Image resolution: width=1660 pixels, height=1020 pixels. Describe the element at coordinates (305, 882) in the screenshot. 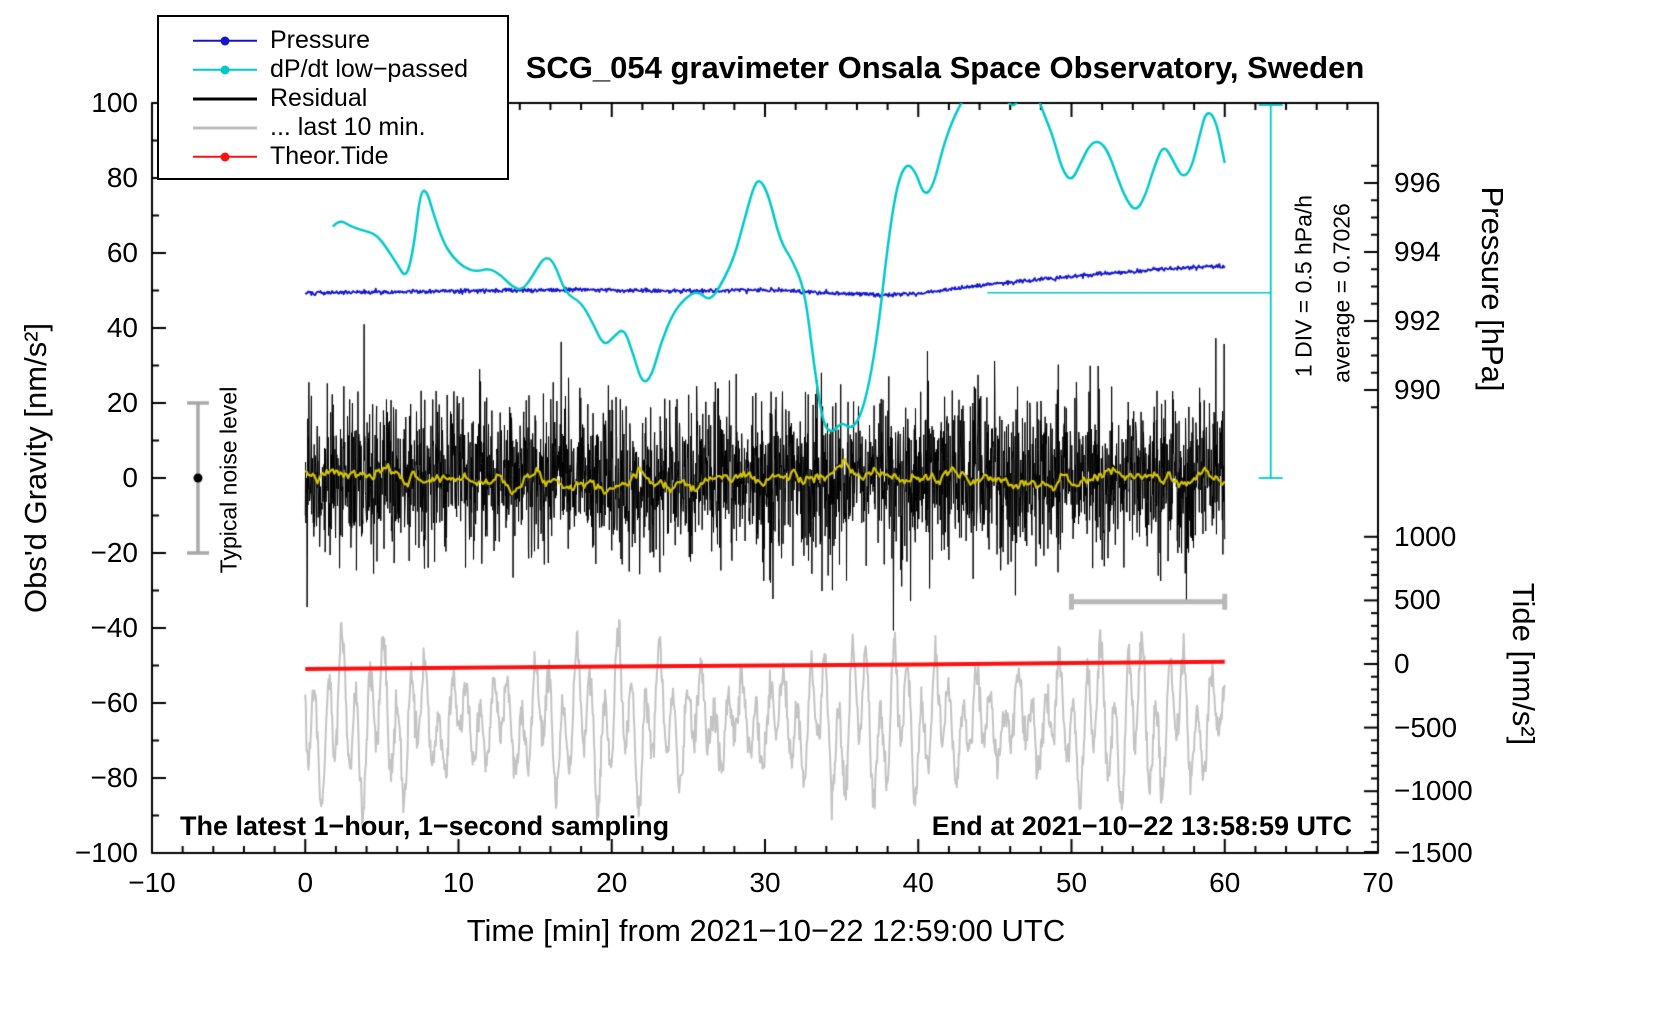

I see `x-tick-label: 0` at that location.